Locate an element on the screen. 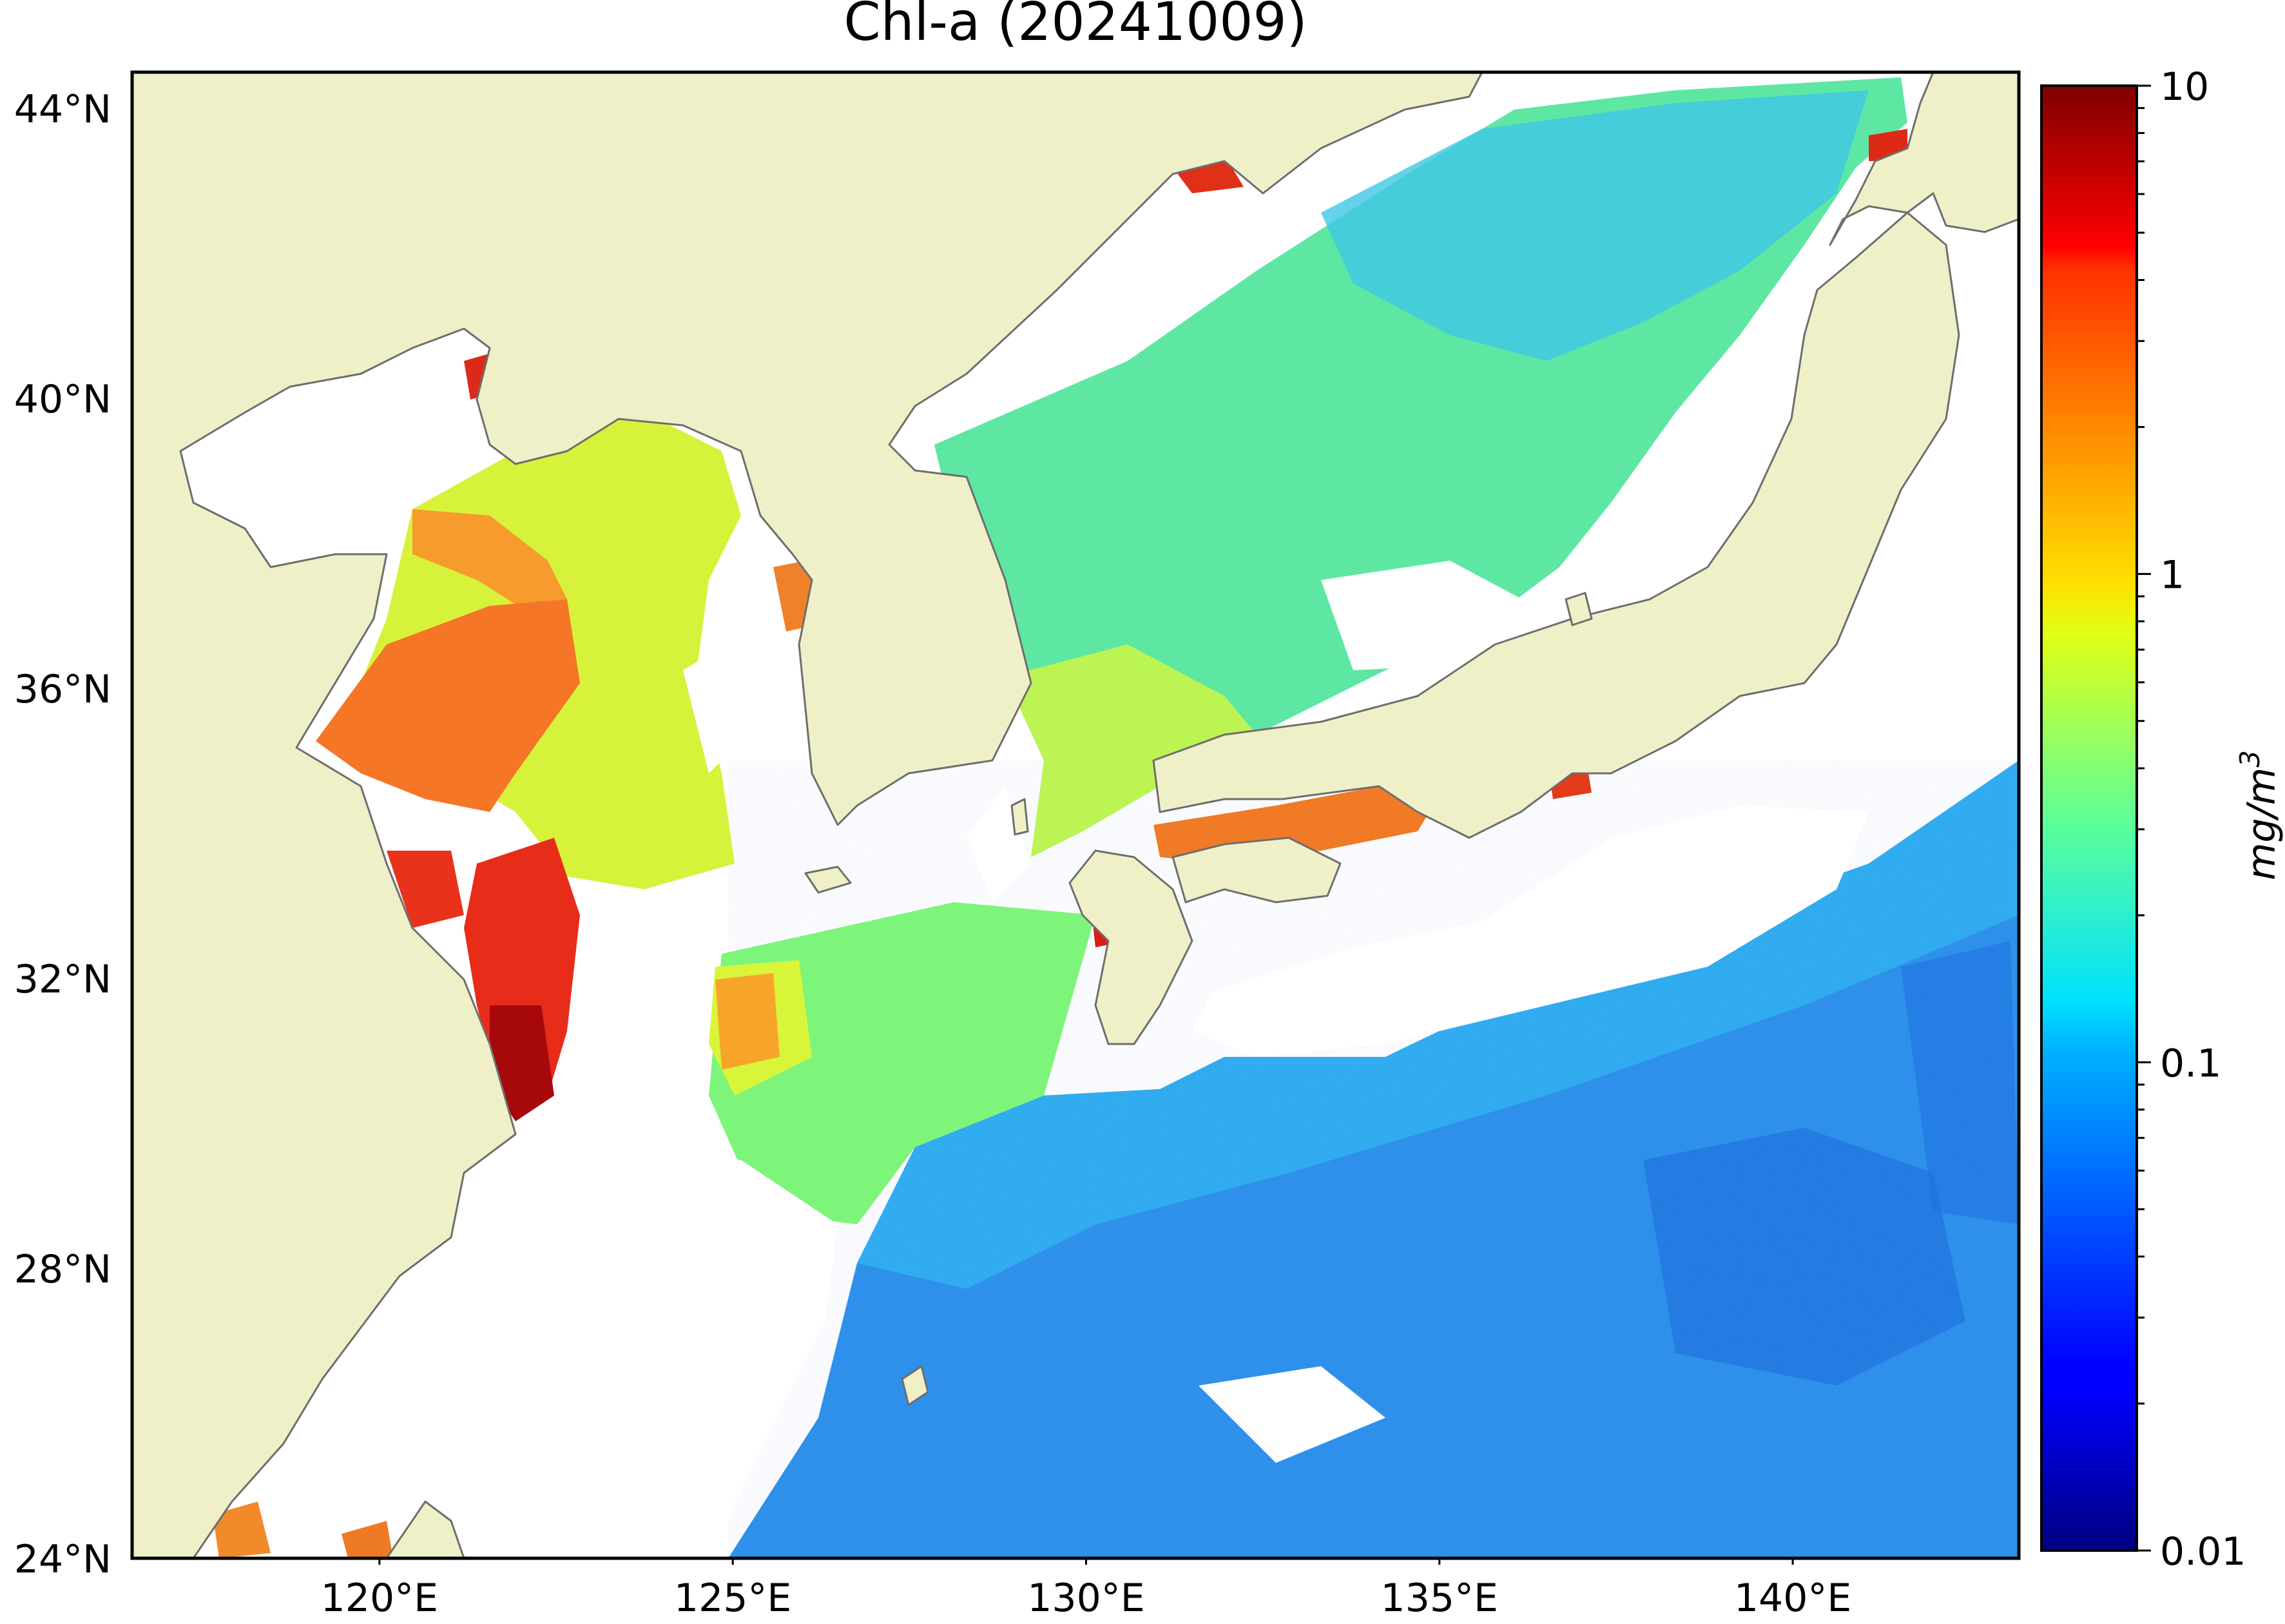 The height and width of the screenshot is (1624, 2285). colorbar: 10 1 0.1 0.01 mg/m3 is located at coordinates (2162, 819).